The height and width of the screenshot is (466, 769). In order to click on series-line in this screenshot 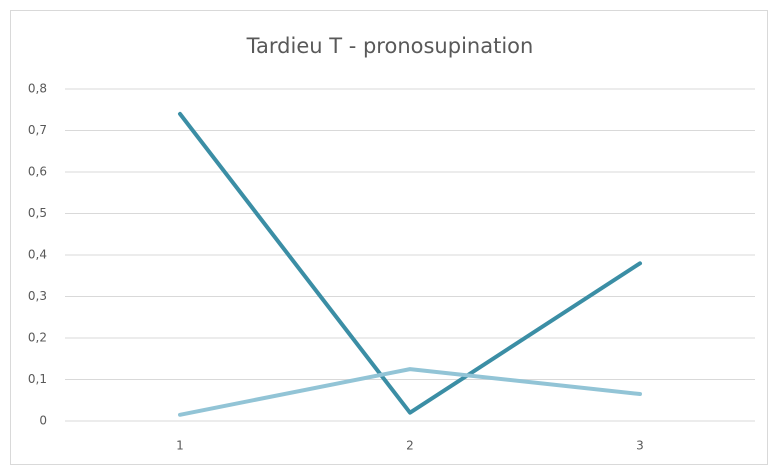, I will do `click(410, 392)`.